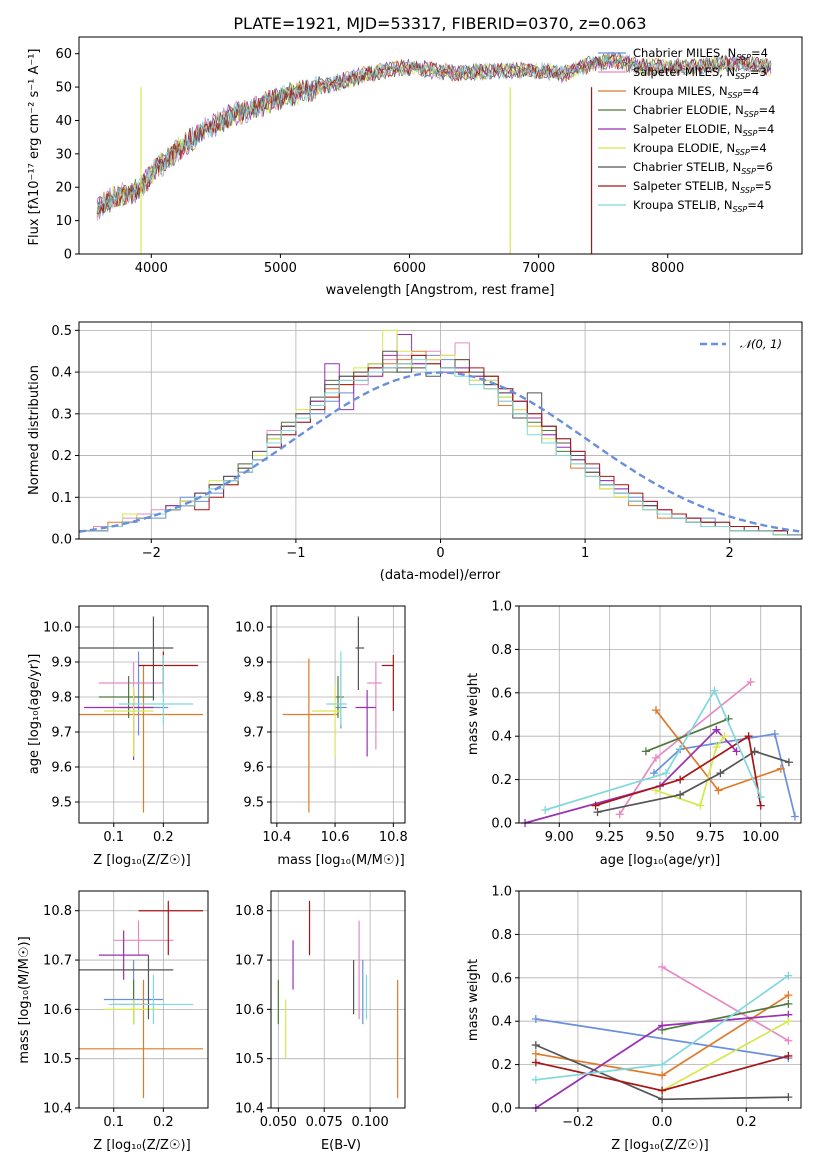  What do you see at coordinates (61, 803) in the screenshot?
I see `age-z-ytick-label: 9.5` at bounding box center [61, 803].